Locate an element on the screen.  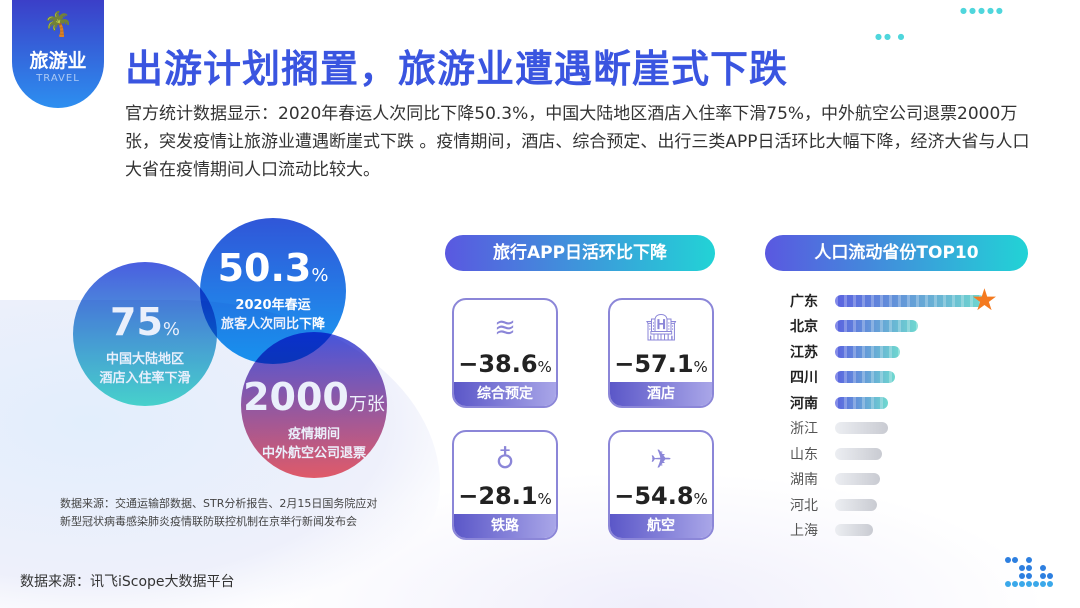
stat-unit: 万张 is located at coordinates (366, 404).